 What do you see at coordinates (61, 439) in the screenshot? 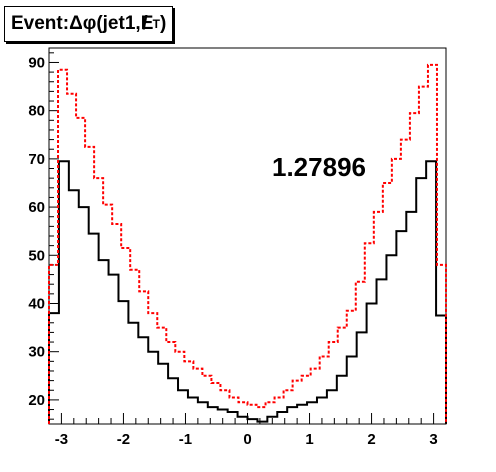
I see `x-tick-label: -3` at bounding box center [61, 439].